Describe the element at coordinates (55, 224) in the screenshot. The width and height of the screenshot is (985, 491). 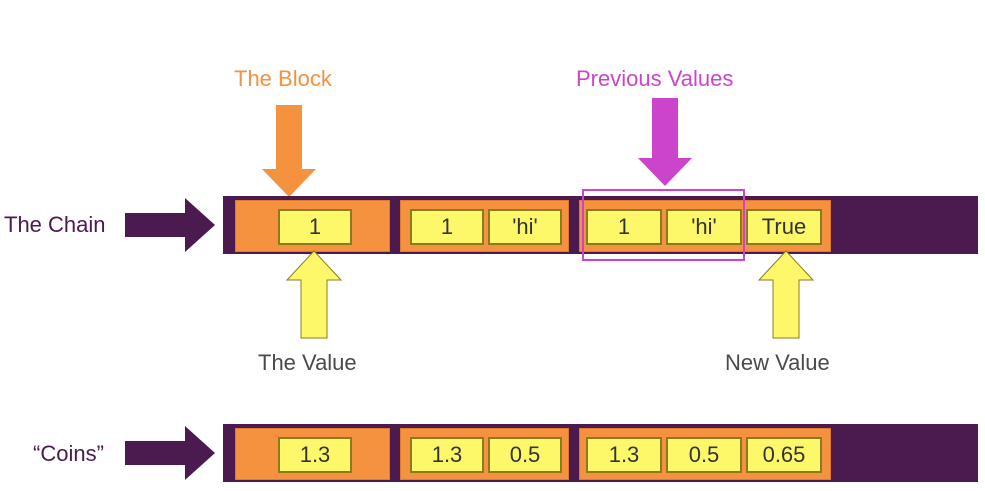
I see `the-chain-label: The Chain` at that location.